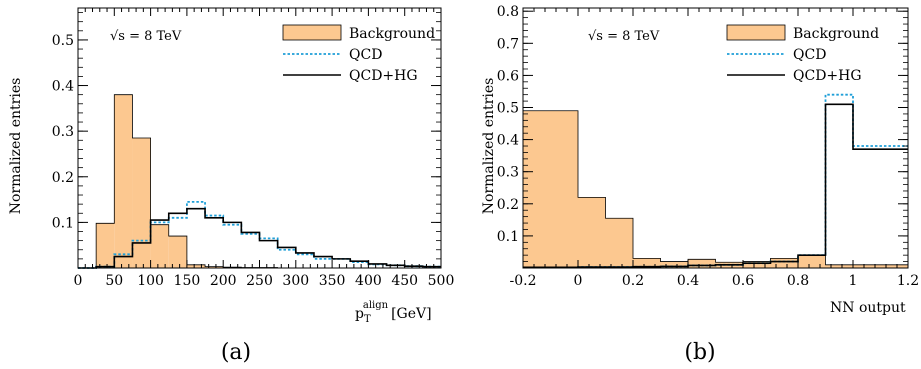 This screenshot has height=369, width=921. I want to click on a-ytick-label: 0.5, so click(63, 41).